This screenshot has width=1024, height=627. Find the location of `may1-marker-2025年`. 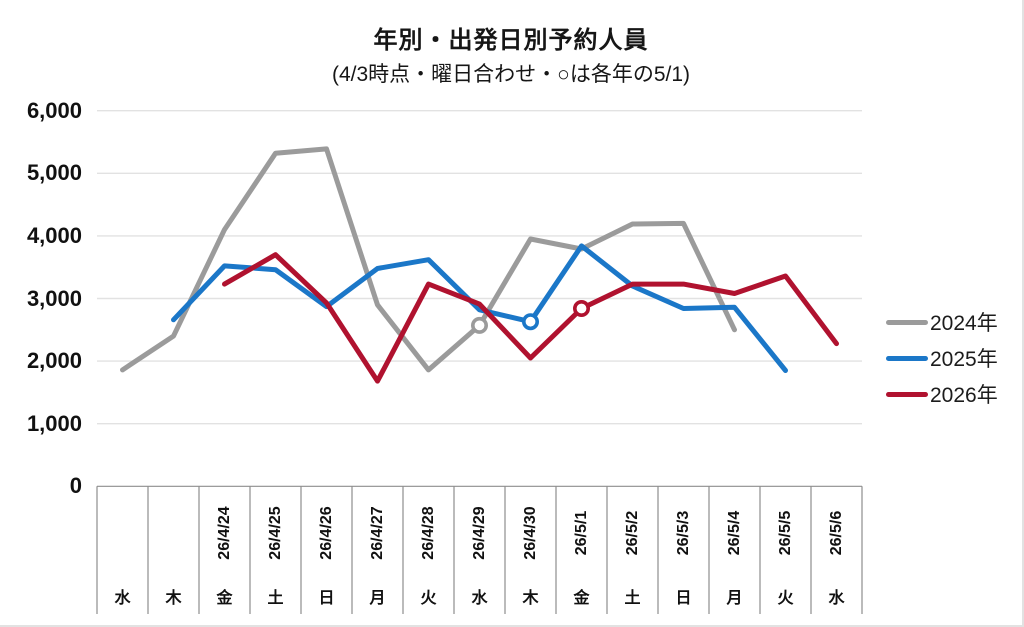

may1-marker-2025年 is located at coordinates (530, 322).